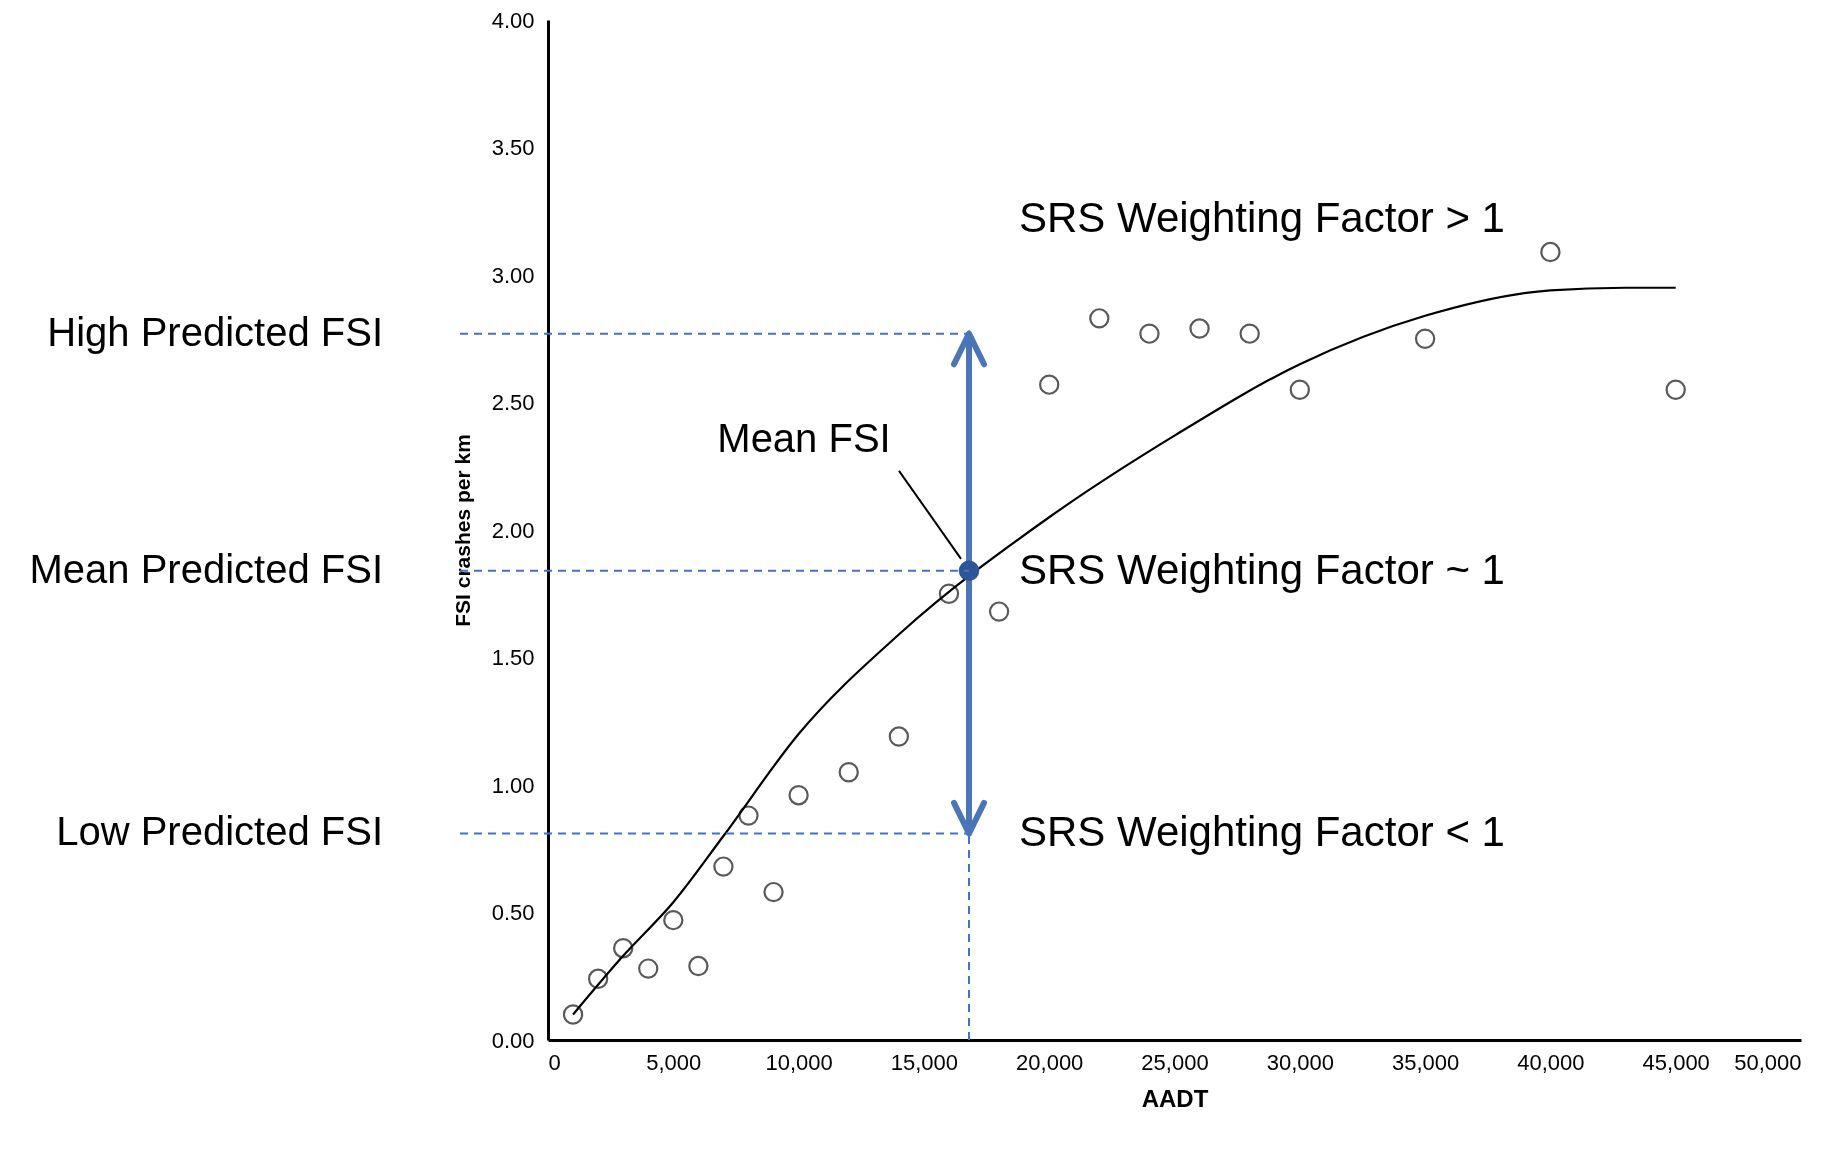 The width and height of the screenshot is (1846, 1171). I want to click on x-tick-label: 15,000, so click(924, 1062).